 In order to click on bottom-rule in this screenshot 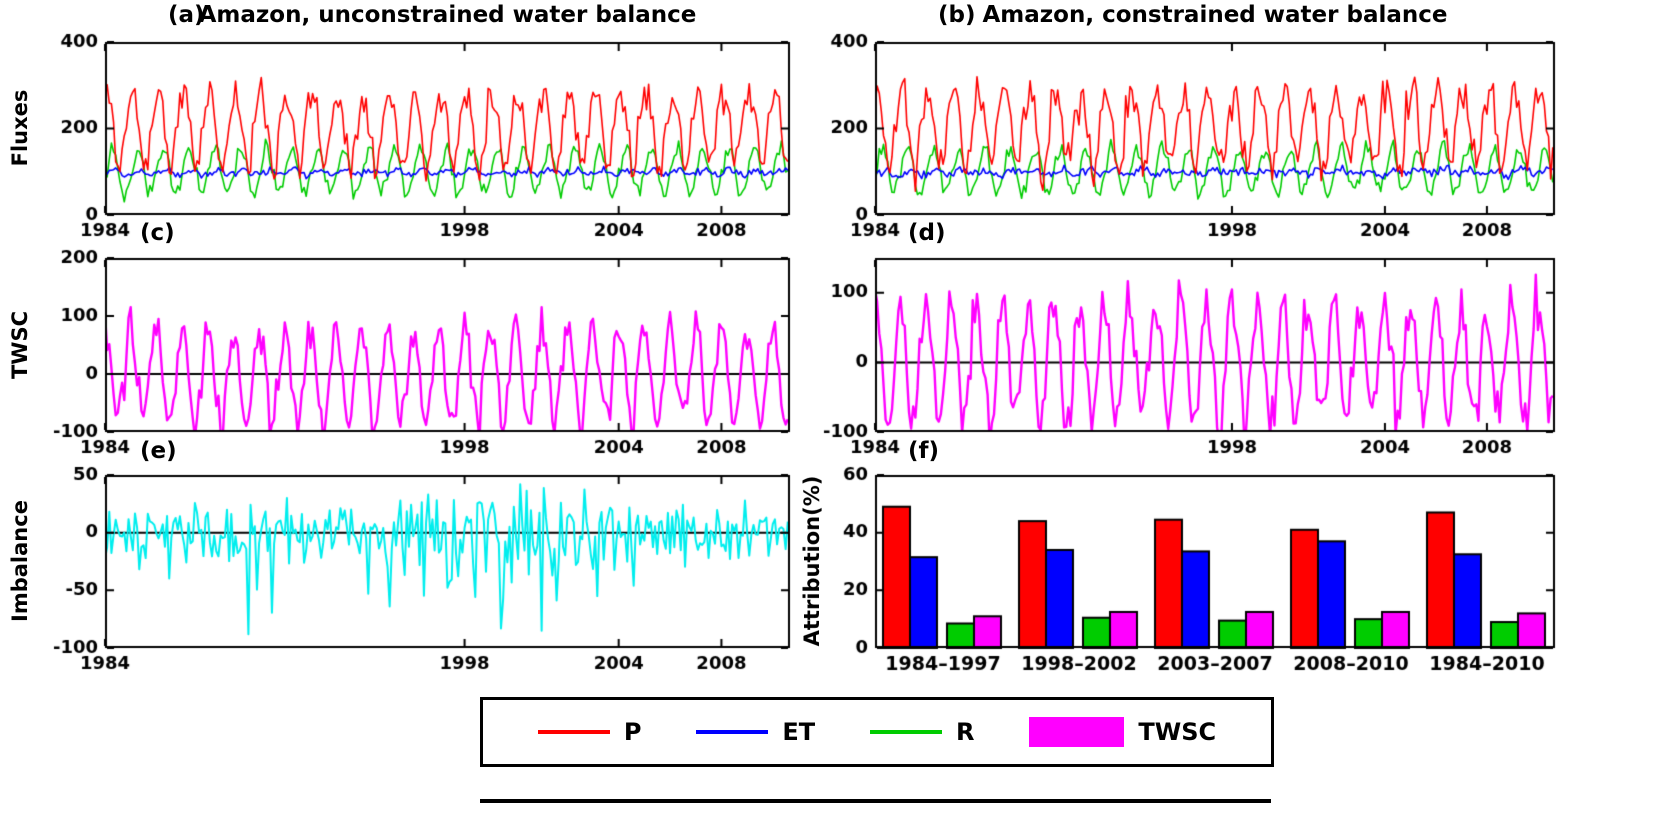, I will do `click(875, 801)`.